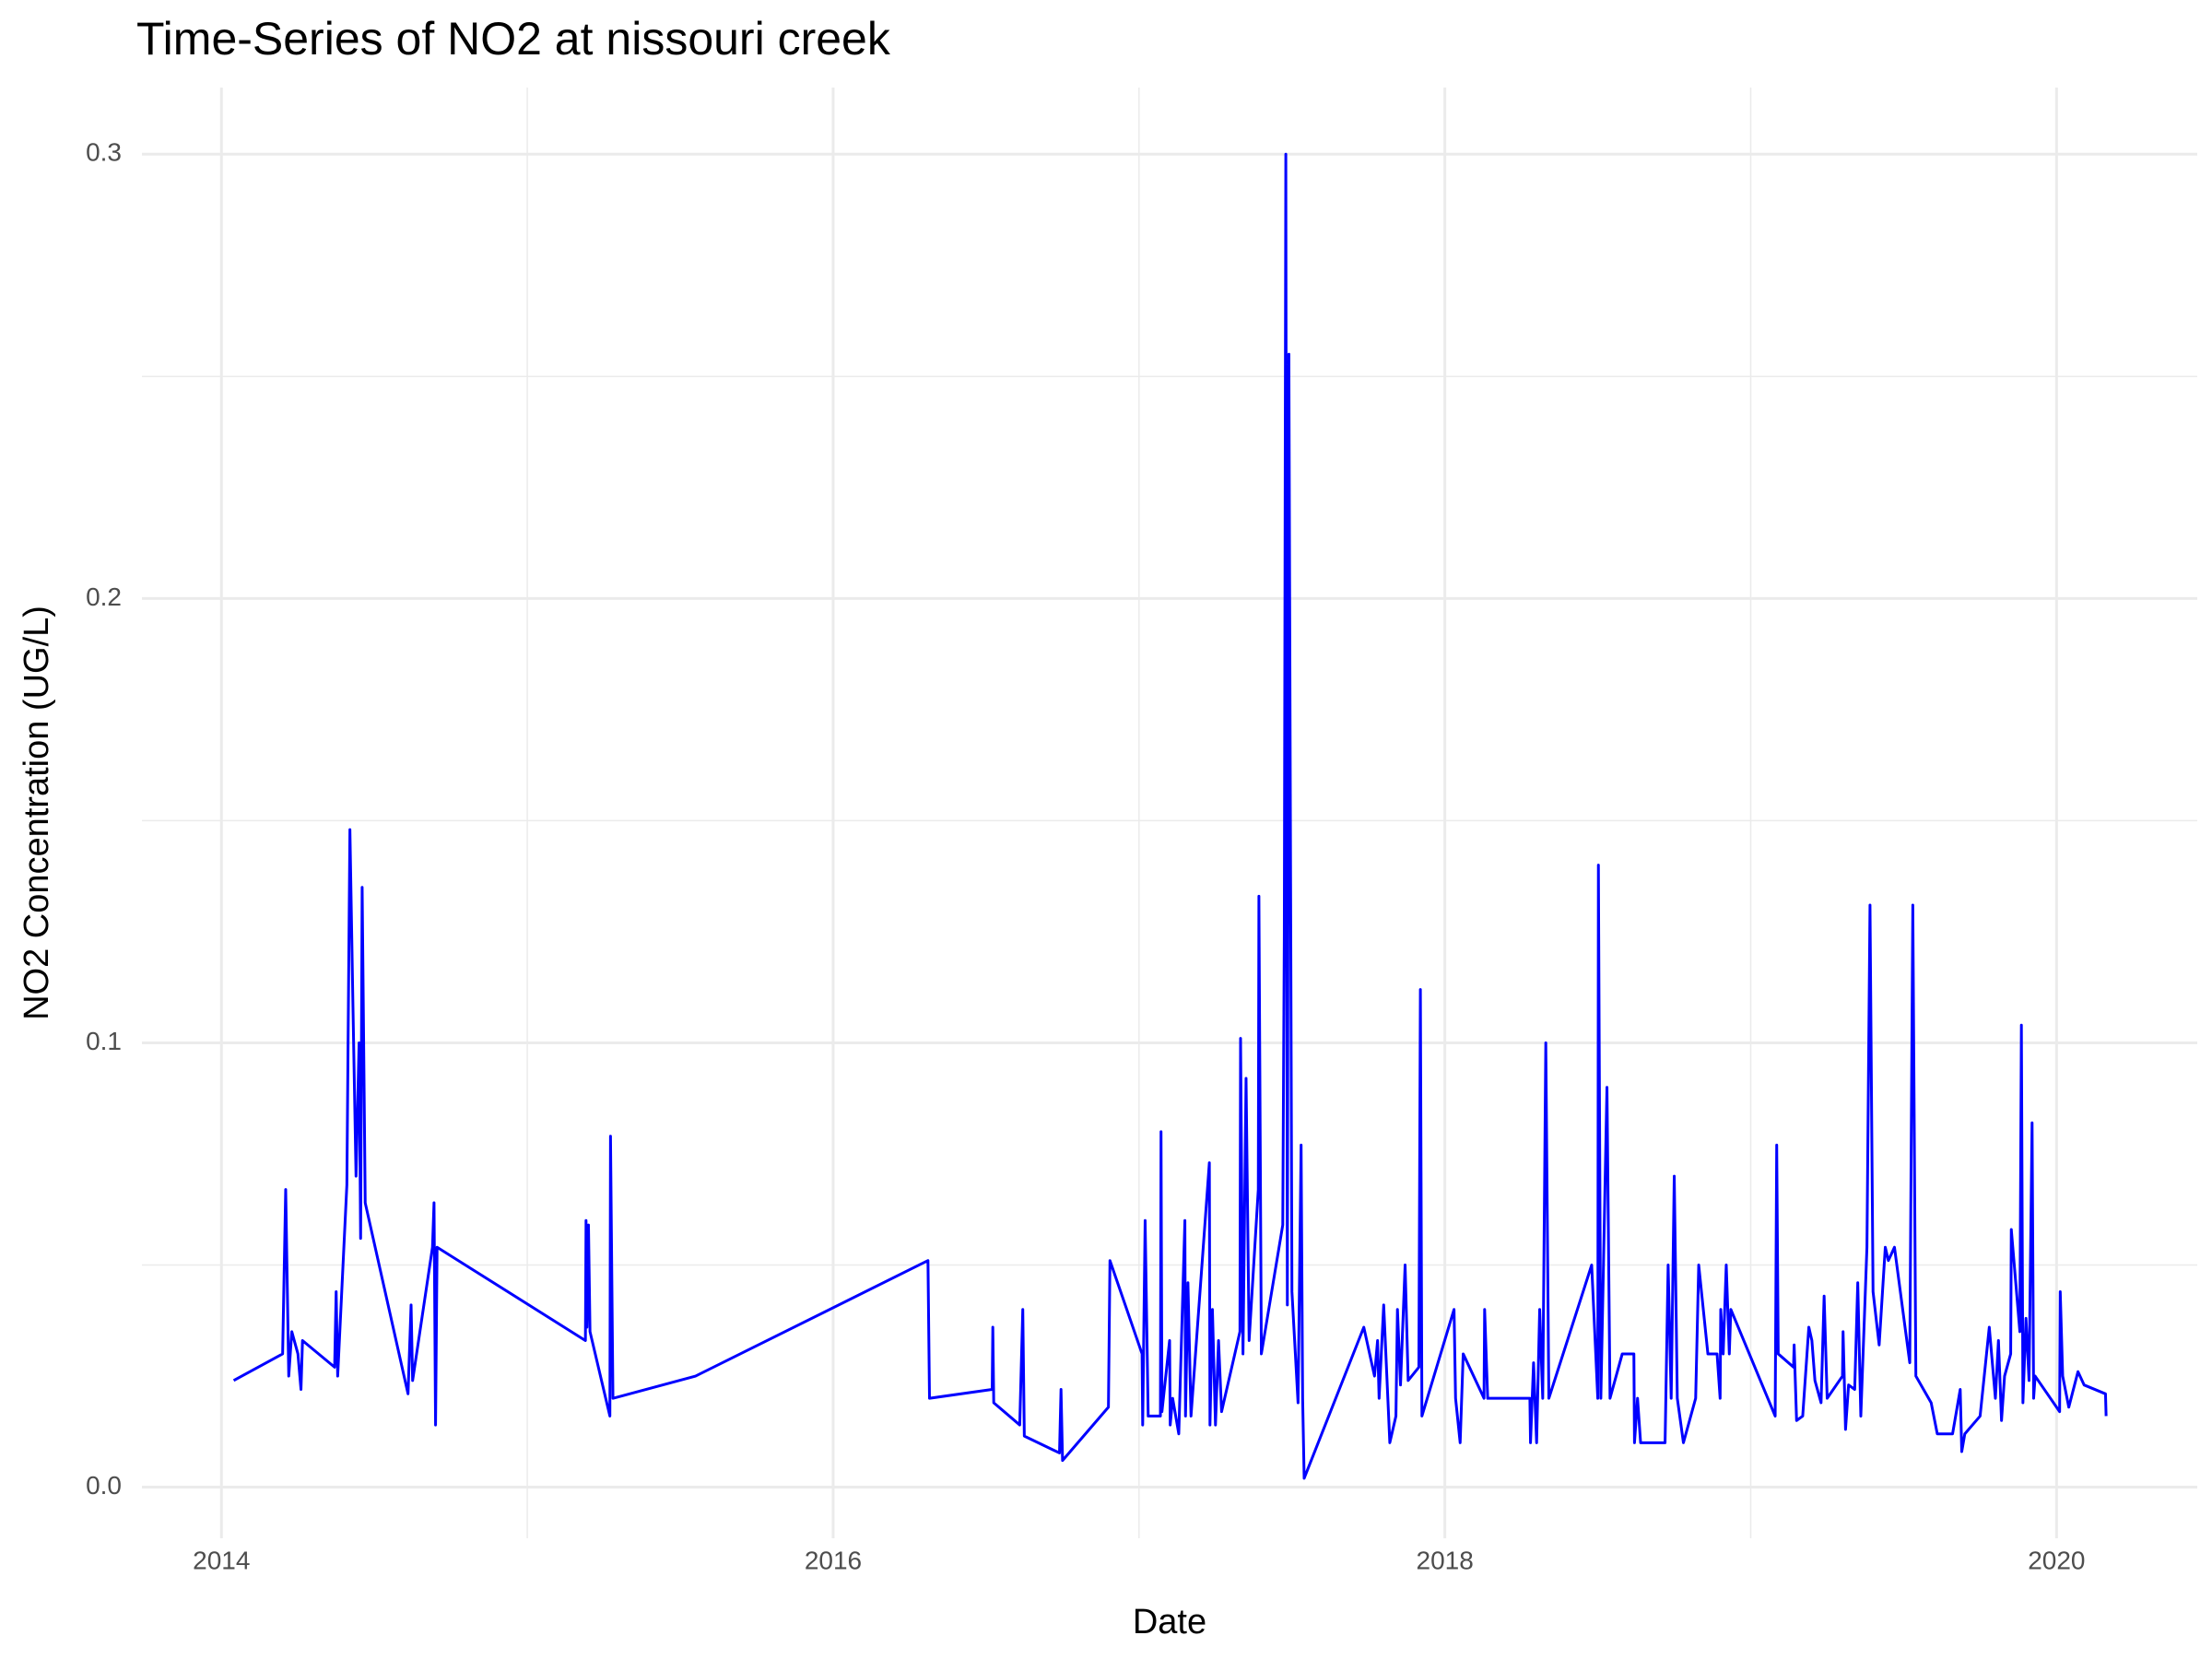 The image size is (2212, 1659). I want to click on y-tick-label: 0.3, so click(104, 152).